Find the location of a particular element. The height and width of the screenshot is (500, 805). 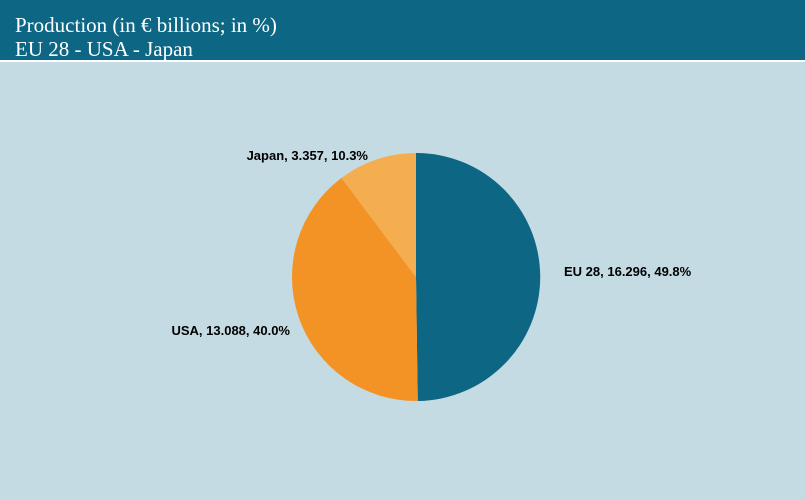

chart-subtitle: EU 28 - USA - Japan is located at coordinates (104, 49).